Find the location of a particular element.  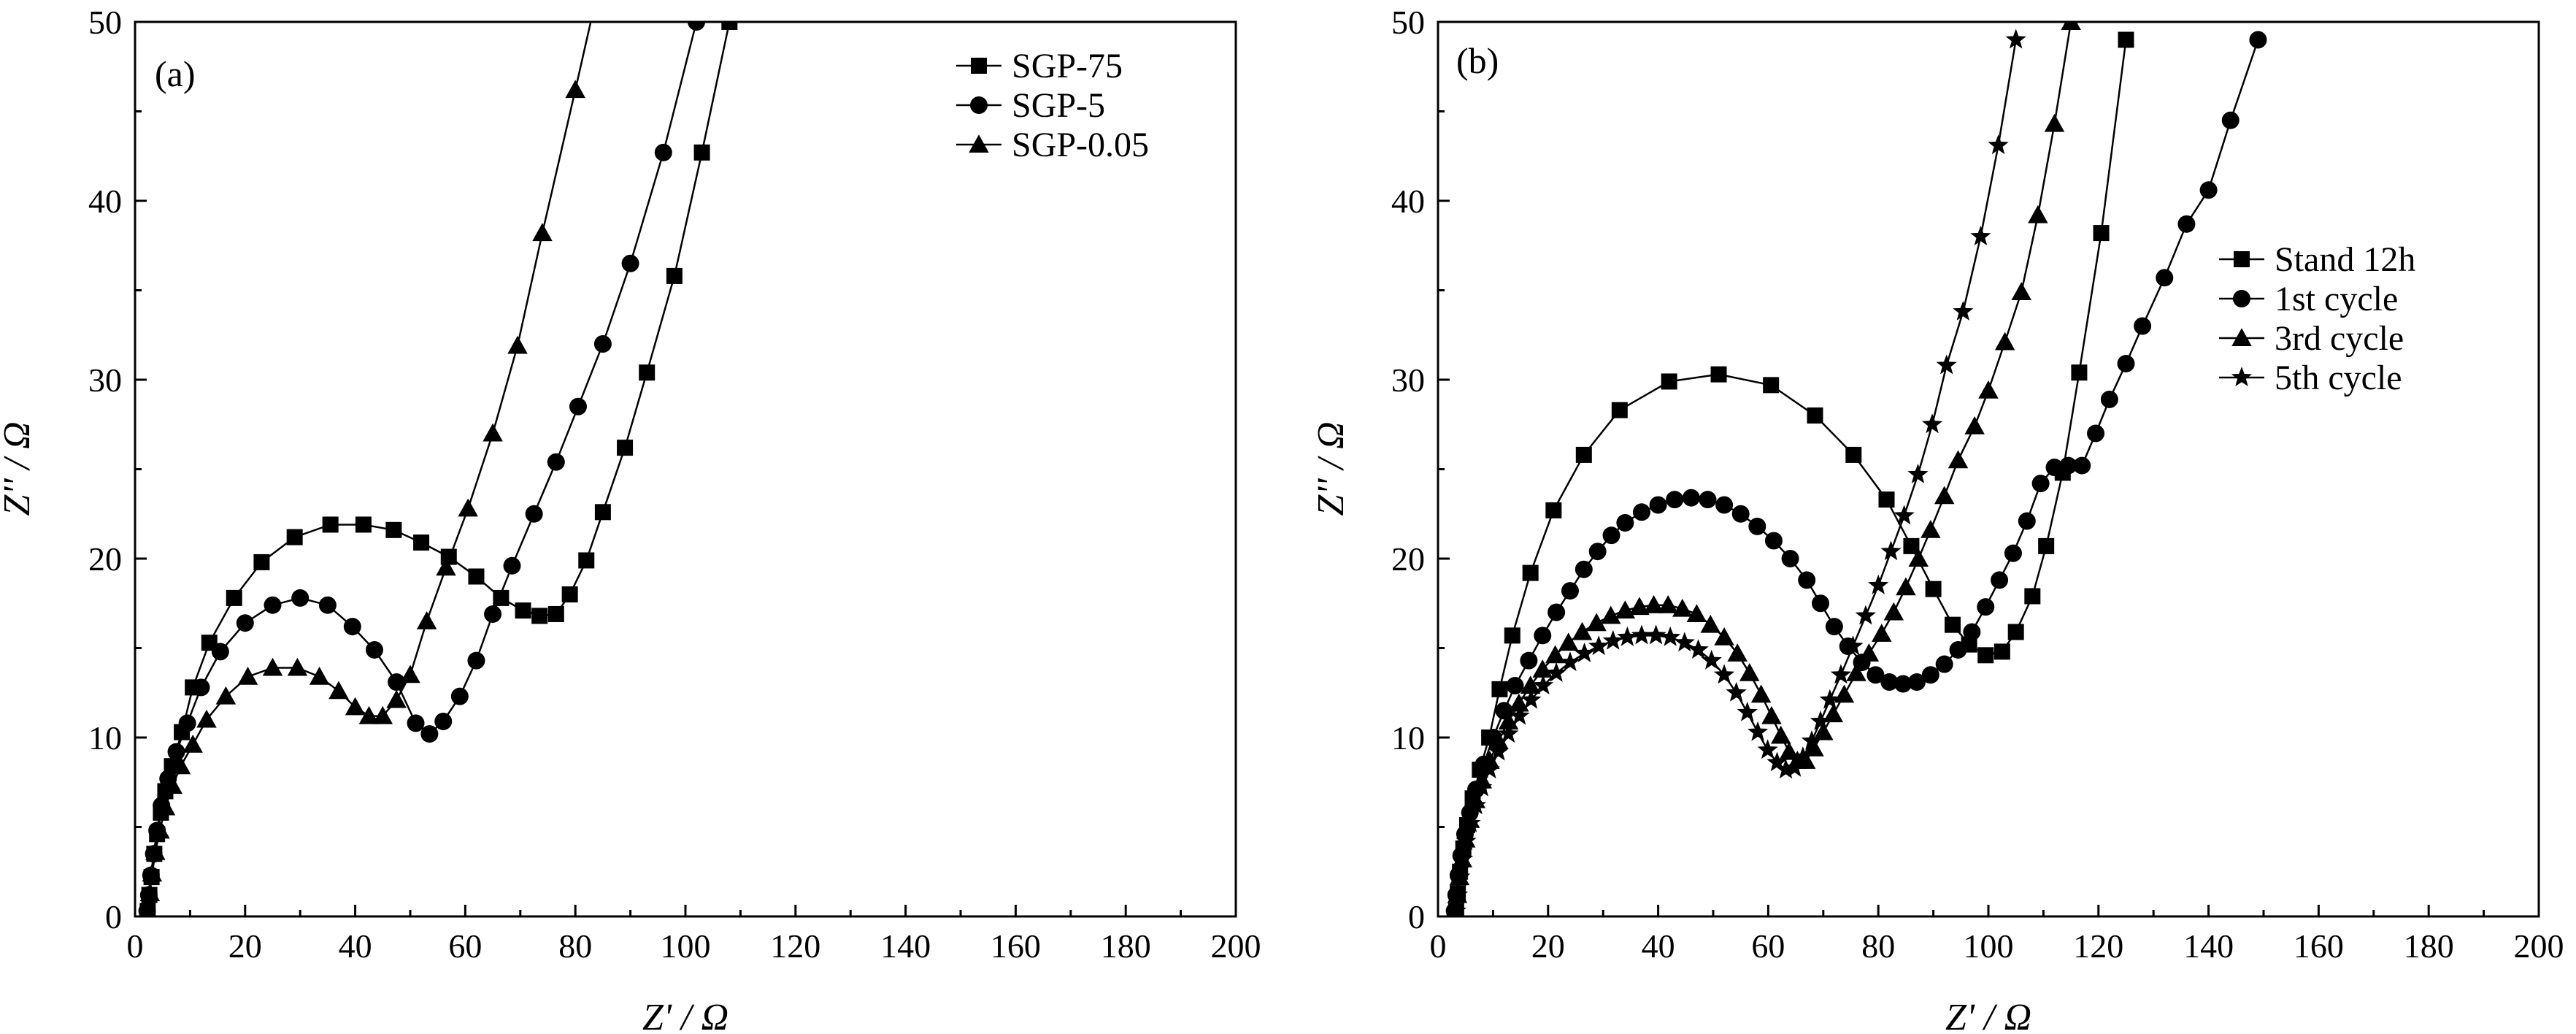

x-tick-label: 180 is located at coordinates (2429, 946).